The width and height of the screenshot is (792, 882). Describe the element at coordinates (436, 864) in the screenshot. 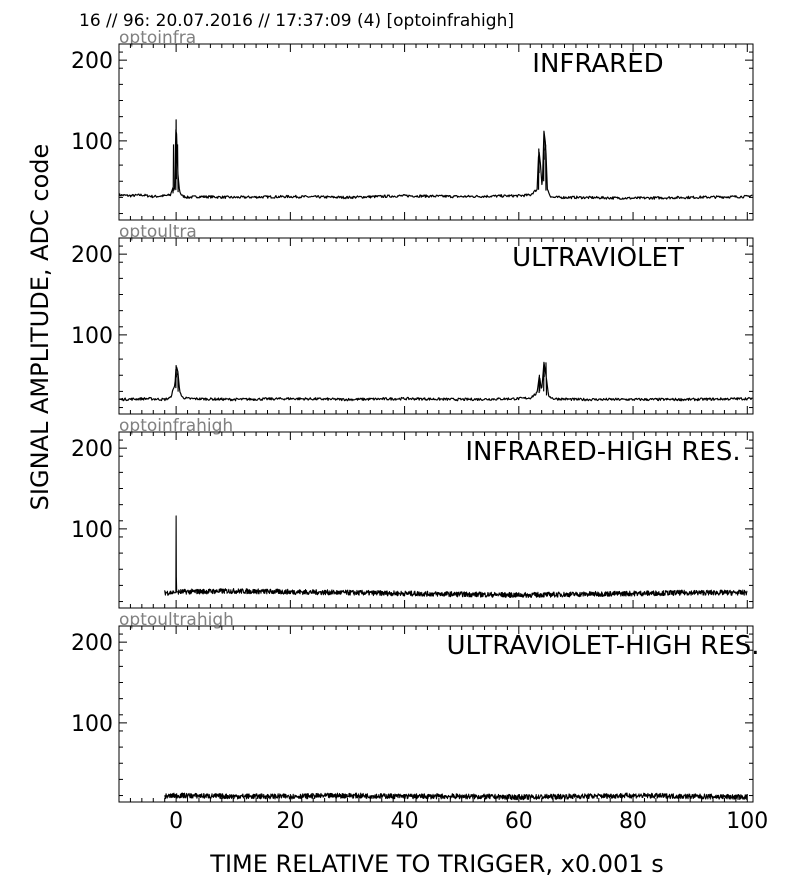

I see `x-axis-label: TIME RELATIVE TO TRIGGER, x0.001 s` at that location.